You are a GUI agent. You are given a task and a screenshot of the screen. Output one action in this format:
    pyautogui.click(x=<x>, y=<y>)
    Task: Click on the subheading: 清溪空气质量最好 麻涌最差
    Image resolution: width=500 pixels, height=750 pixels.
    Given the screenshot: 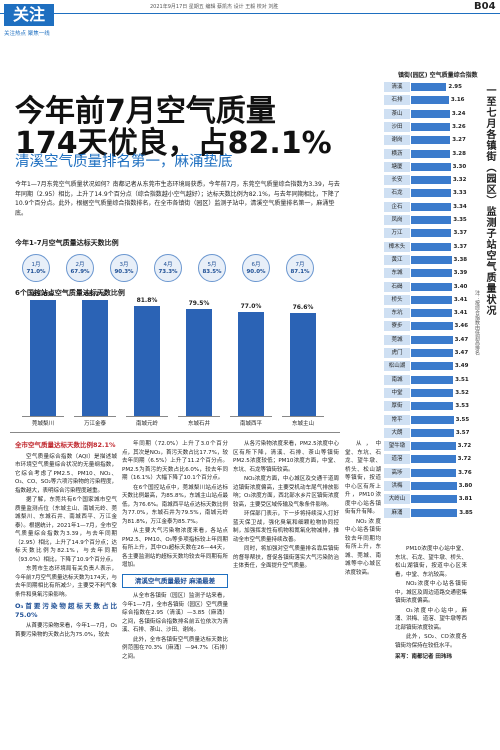 What is the action you would take?
    pyautogui.click(x=175, y=580)
    